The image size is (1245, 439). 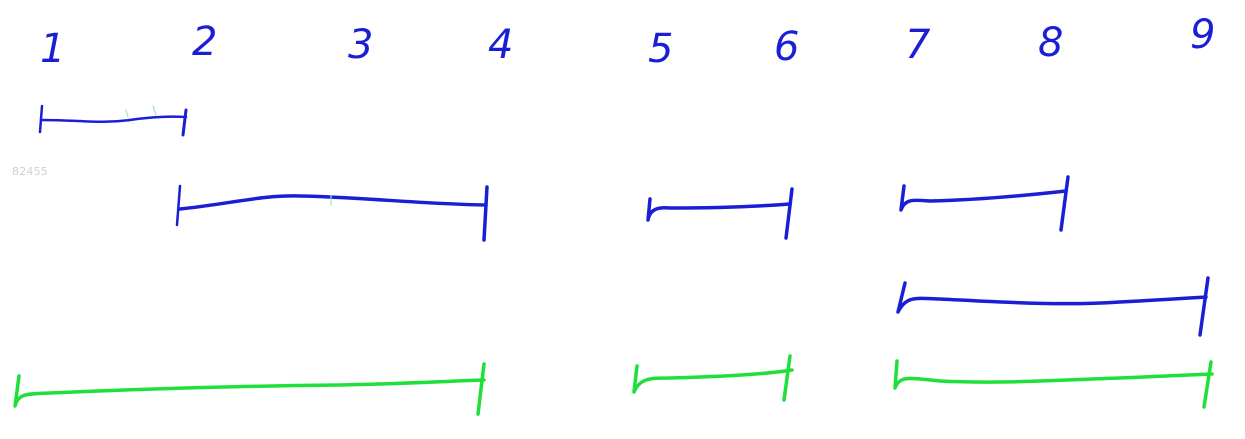 I want to click on tick-label-5: 5, so click(x=660, y=49).